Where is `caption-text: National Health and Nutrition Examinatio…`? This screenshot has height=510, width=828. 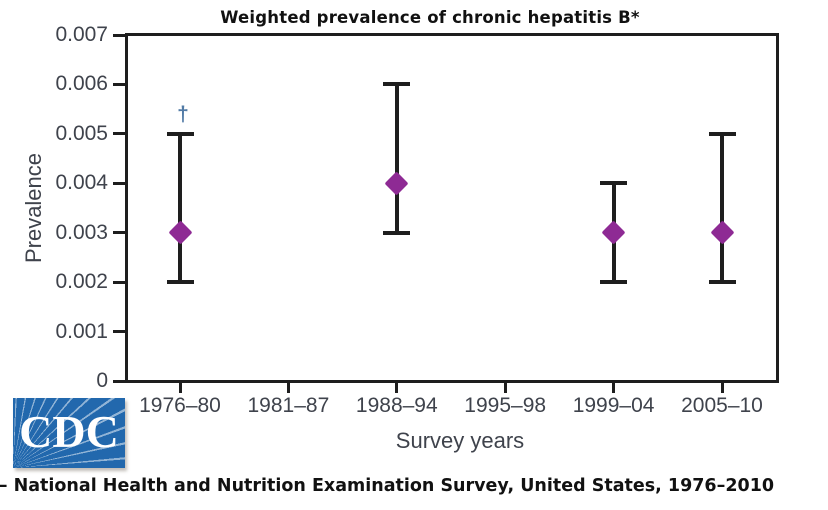
caption-text: National Health and Nutrition Examinatio… is located at coordinates (391, 486).